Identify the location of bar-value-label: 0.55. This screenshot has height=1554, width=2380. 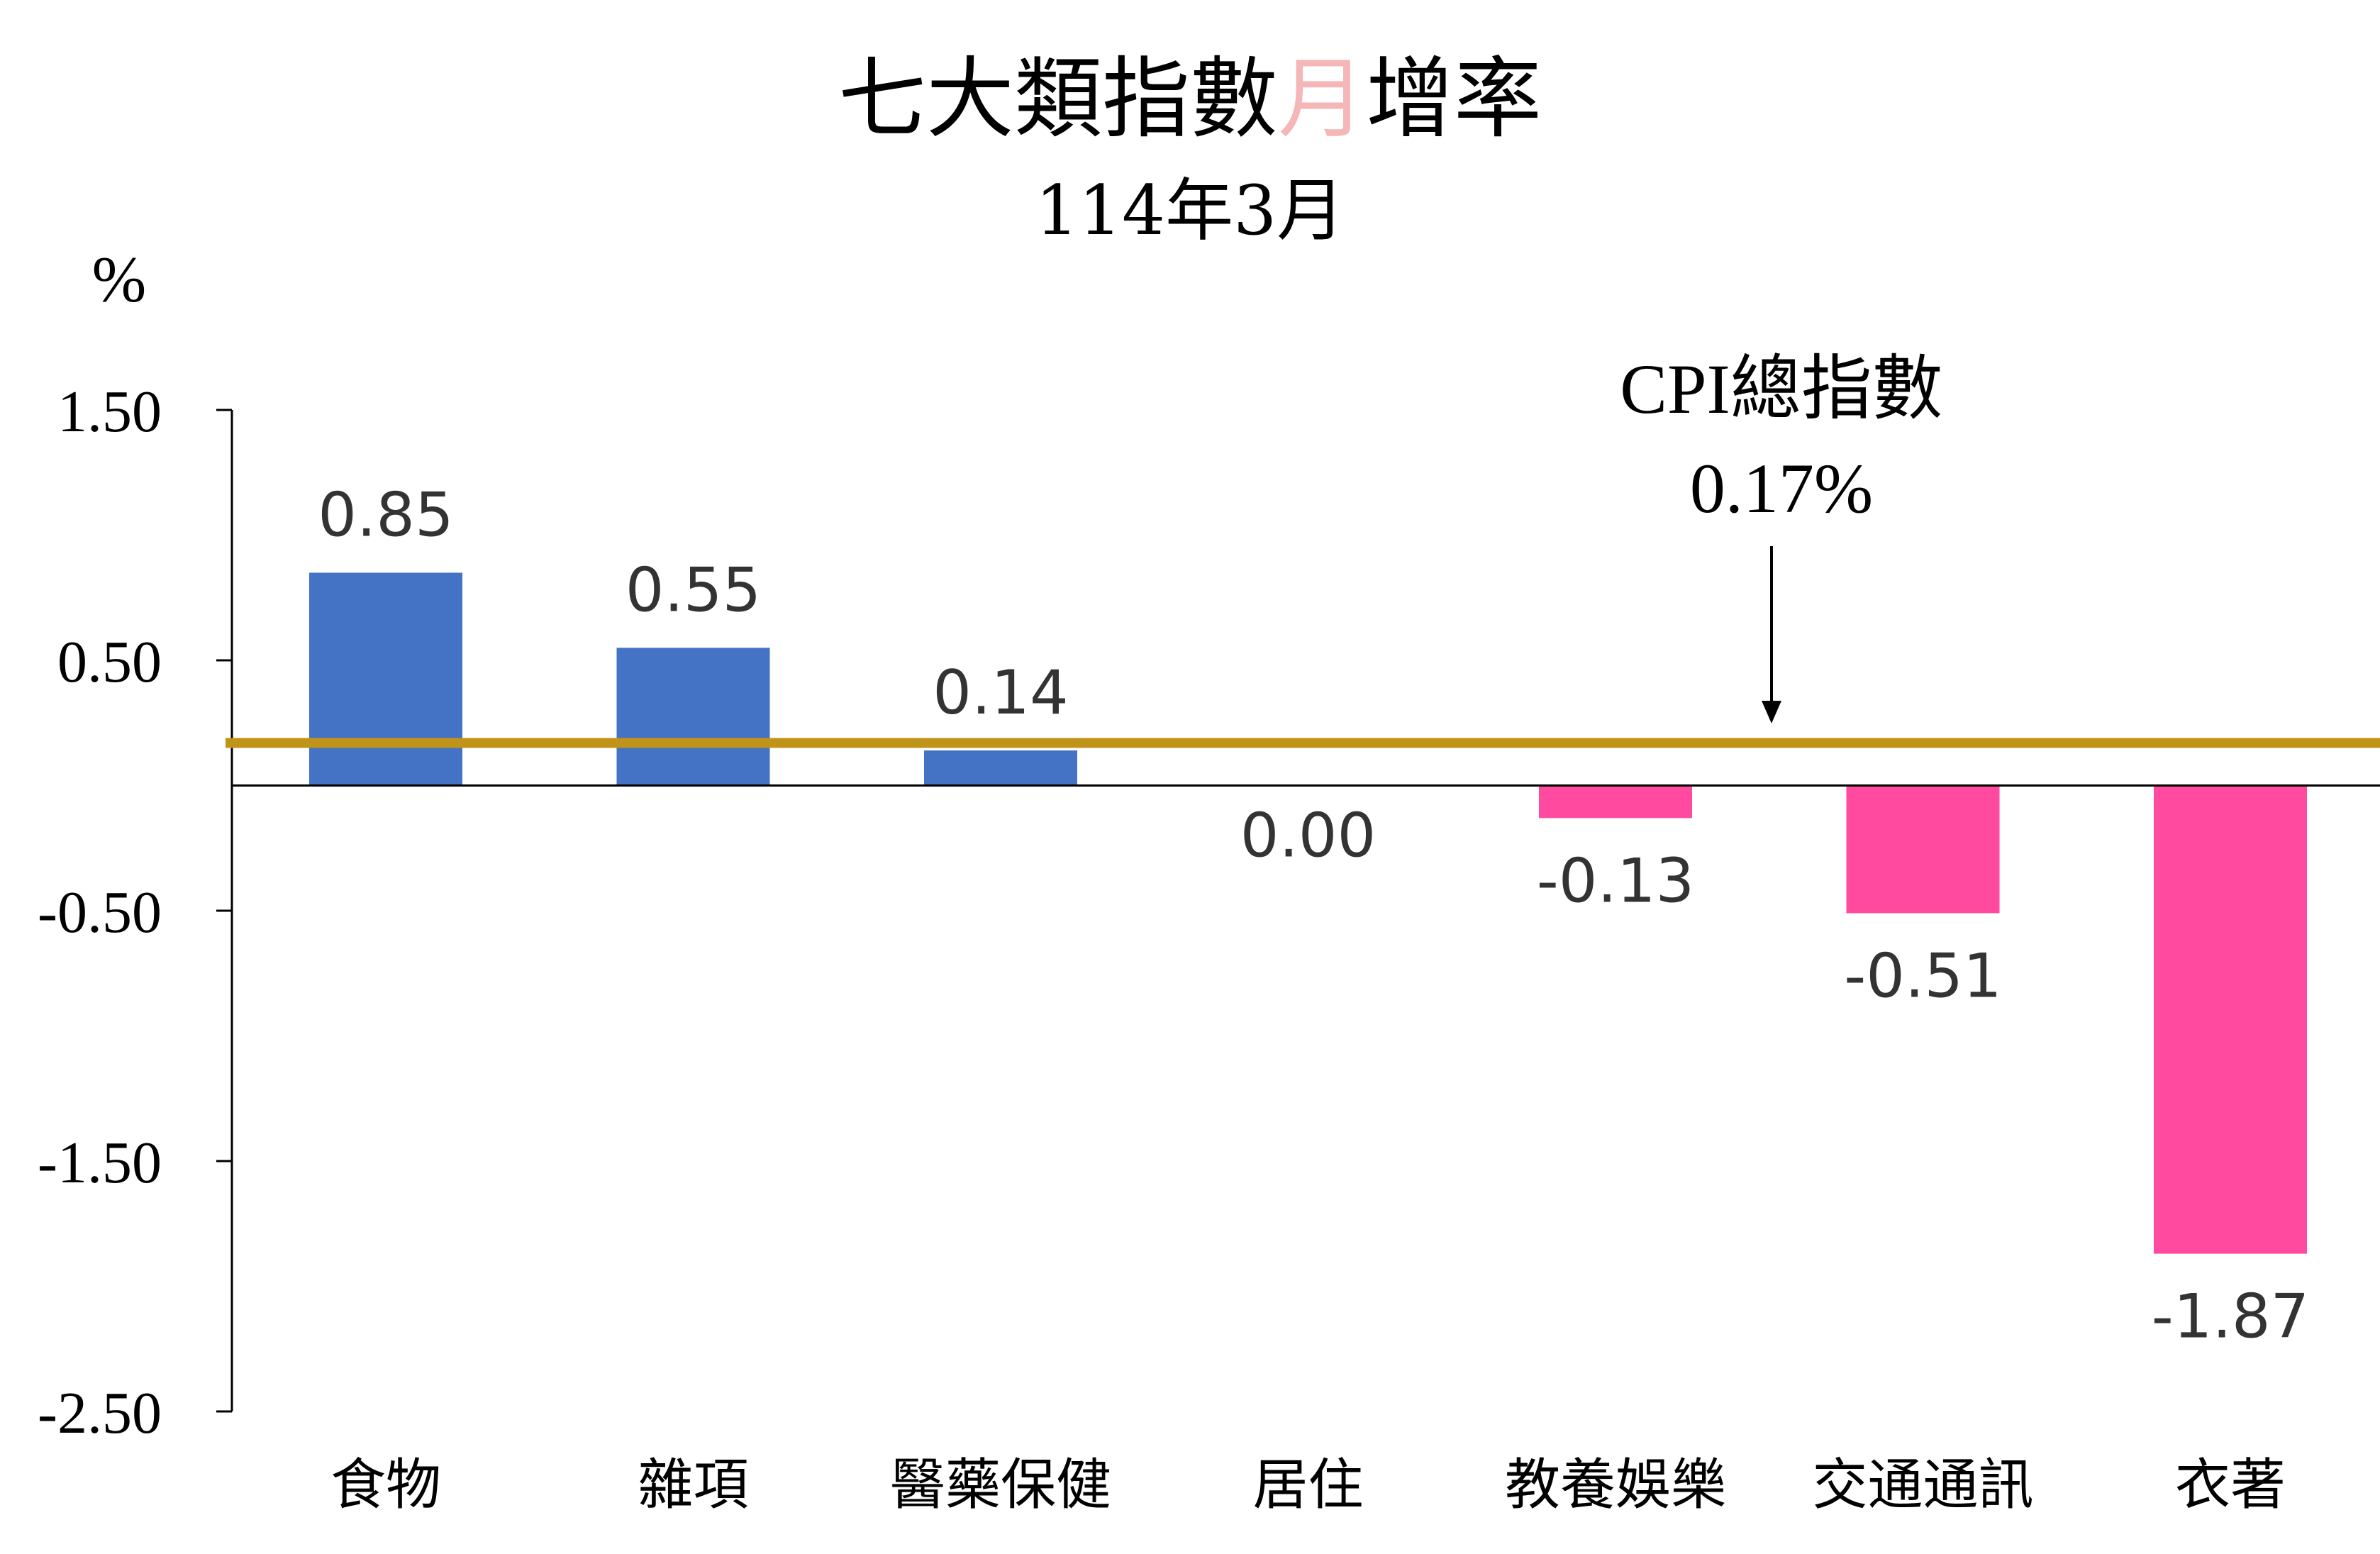
(693, 590).